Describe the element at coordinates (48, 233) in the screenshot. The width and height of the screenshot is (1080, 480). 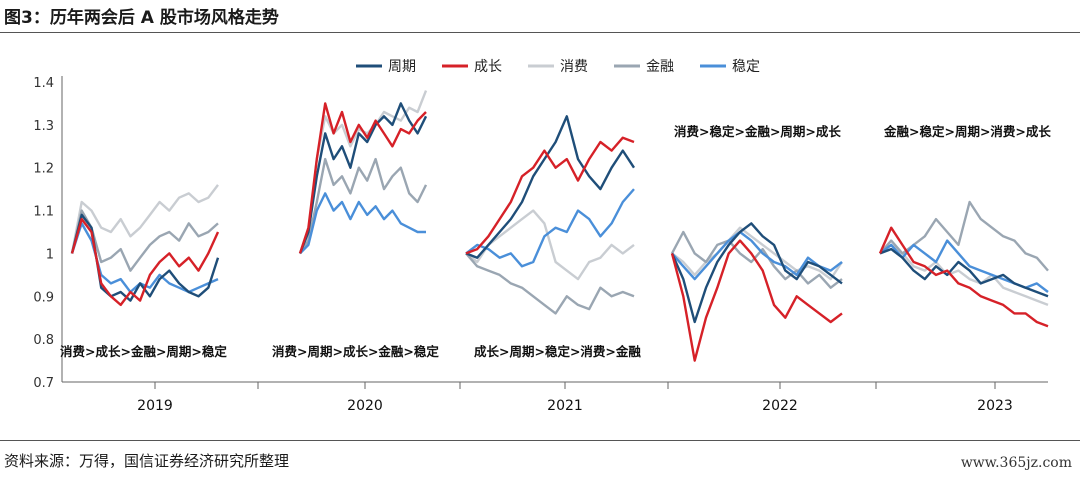
I see `y-axis: 1.4 1.3 1.2 1.1 1 0.9 0.8 0.7` at that location.